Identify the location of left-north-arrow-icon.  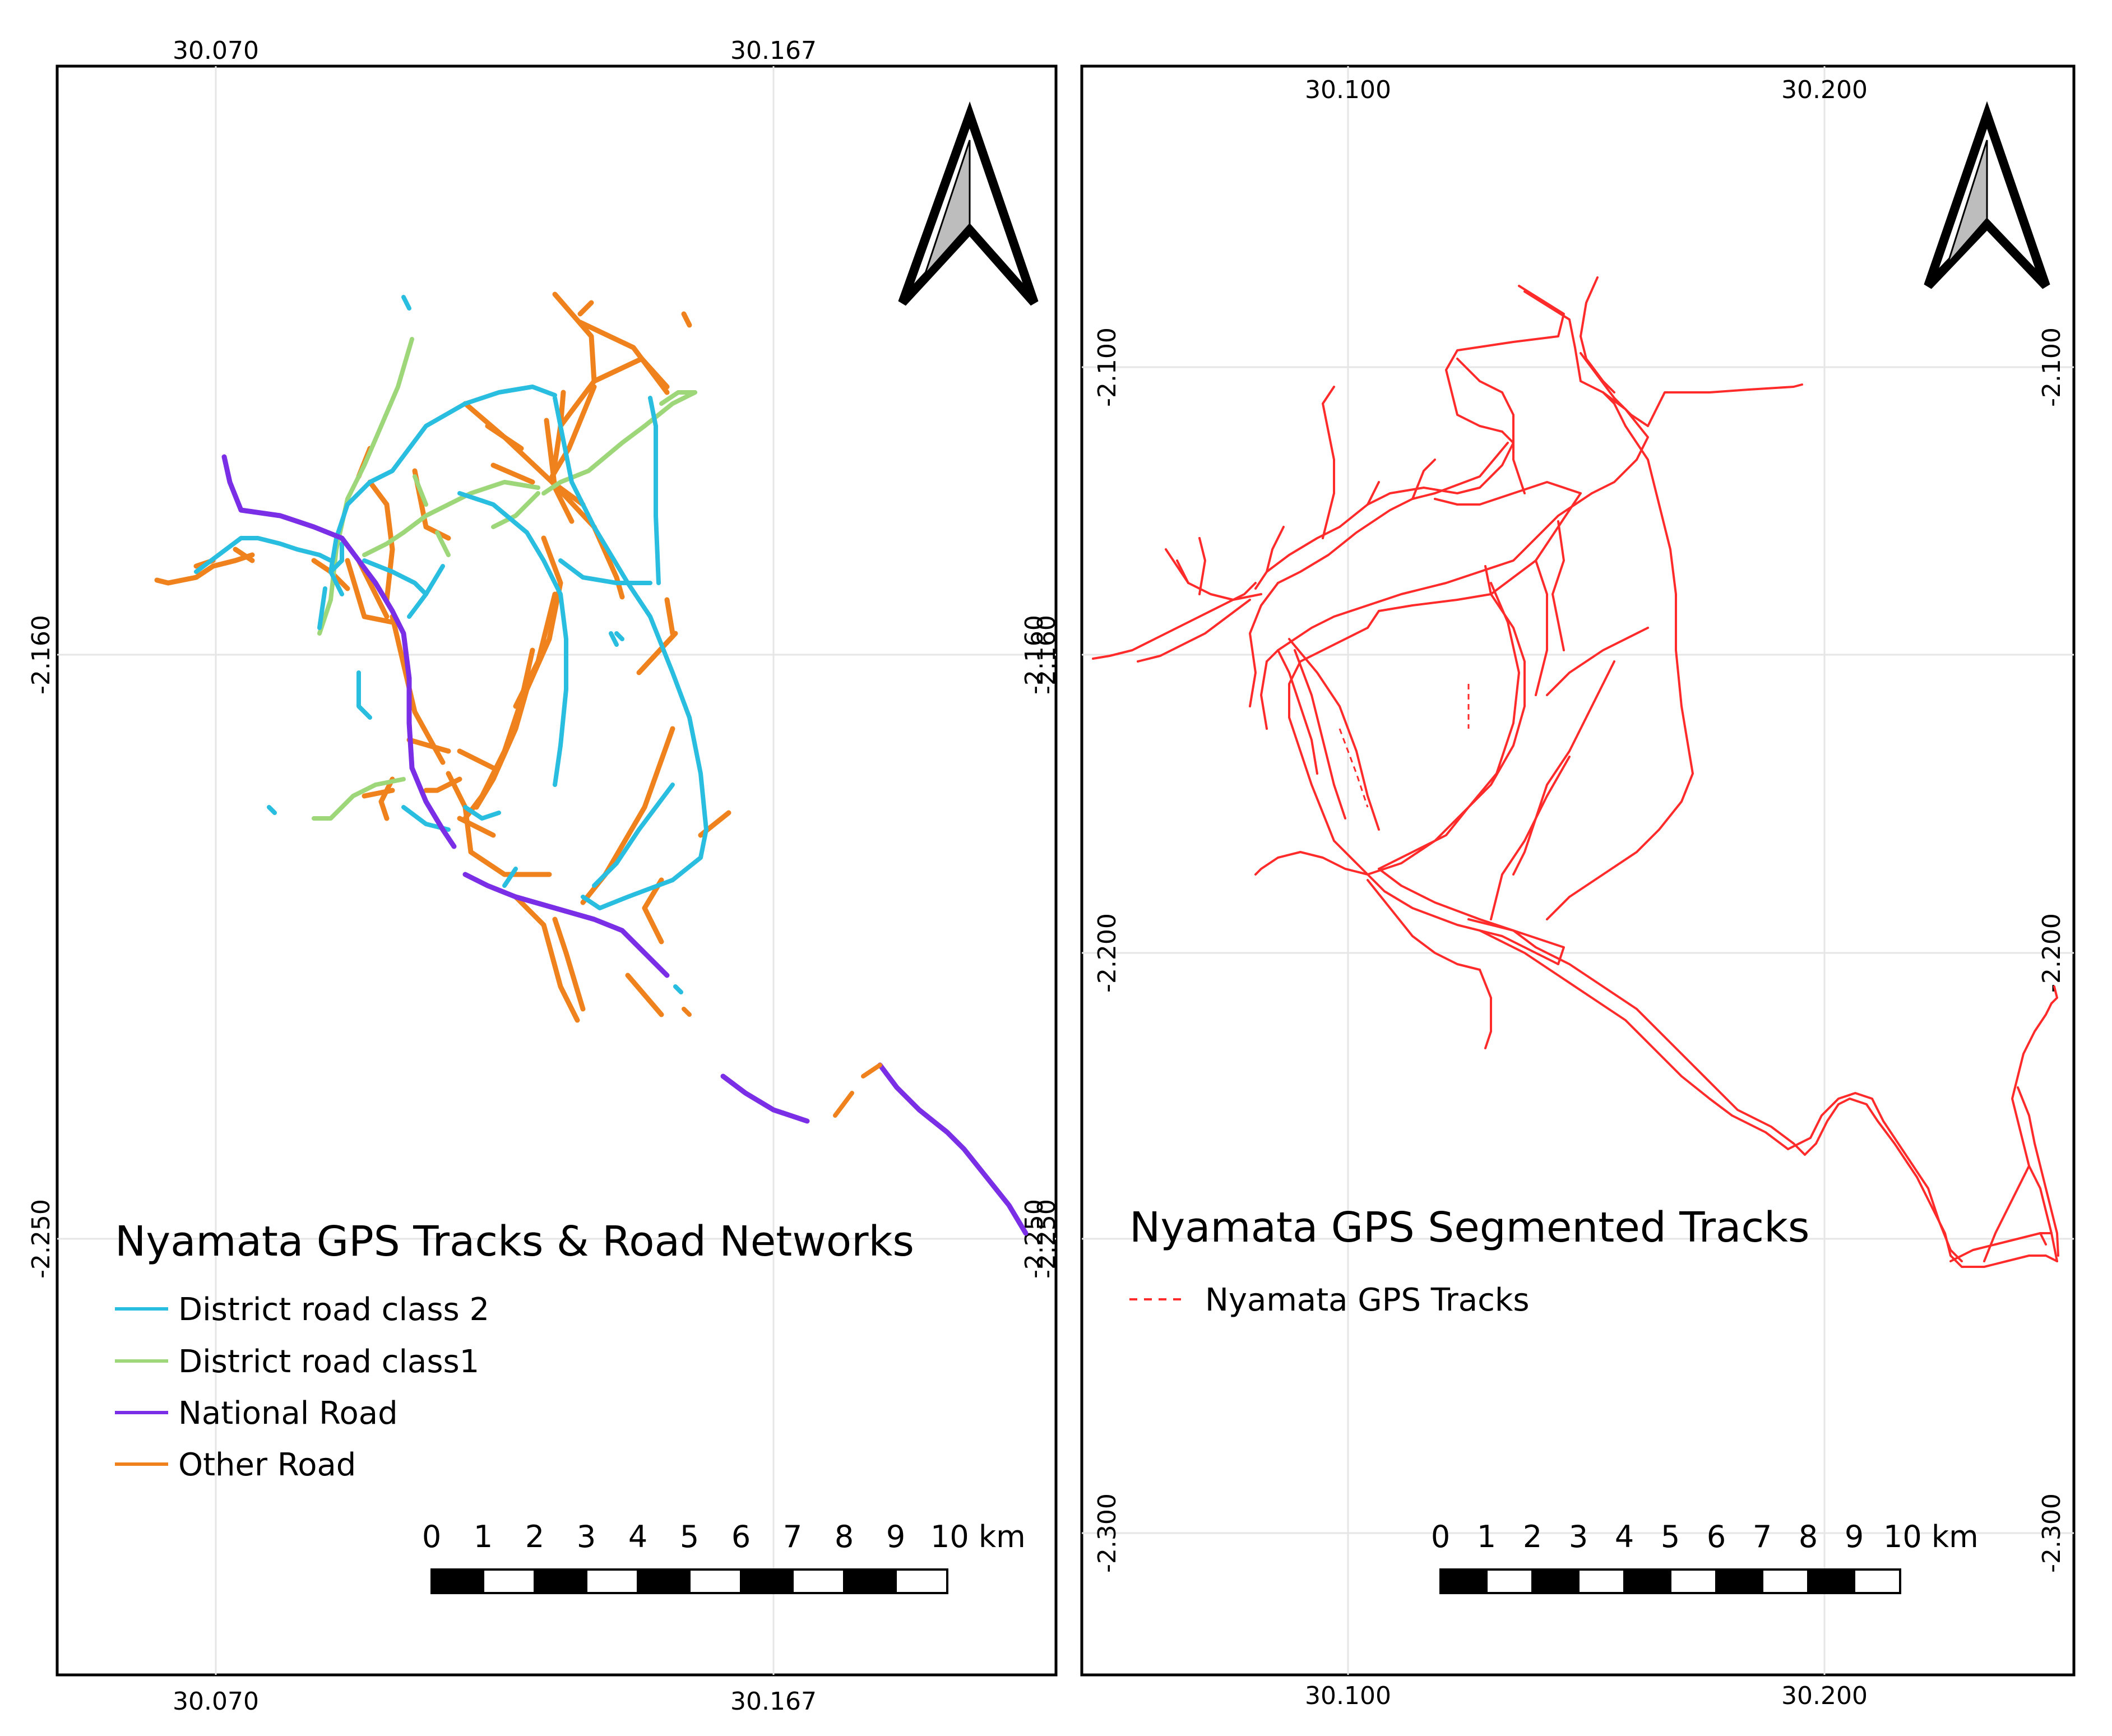
(968, 203).